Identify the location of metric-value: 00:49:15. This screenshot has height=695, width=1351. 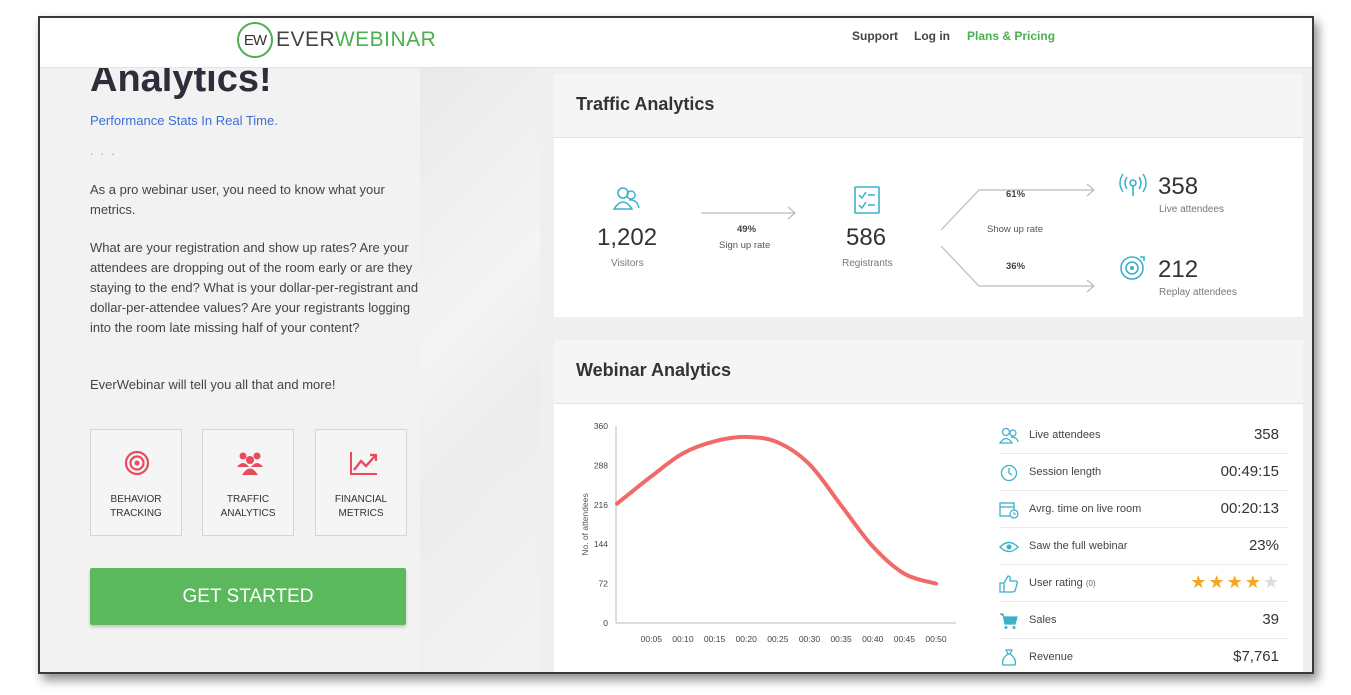
(1249, 471).